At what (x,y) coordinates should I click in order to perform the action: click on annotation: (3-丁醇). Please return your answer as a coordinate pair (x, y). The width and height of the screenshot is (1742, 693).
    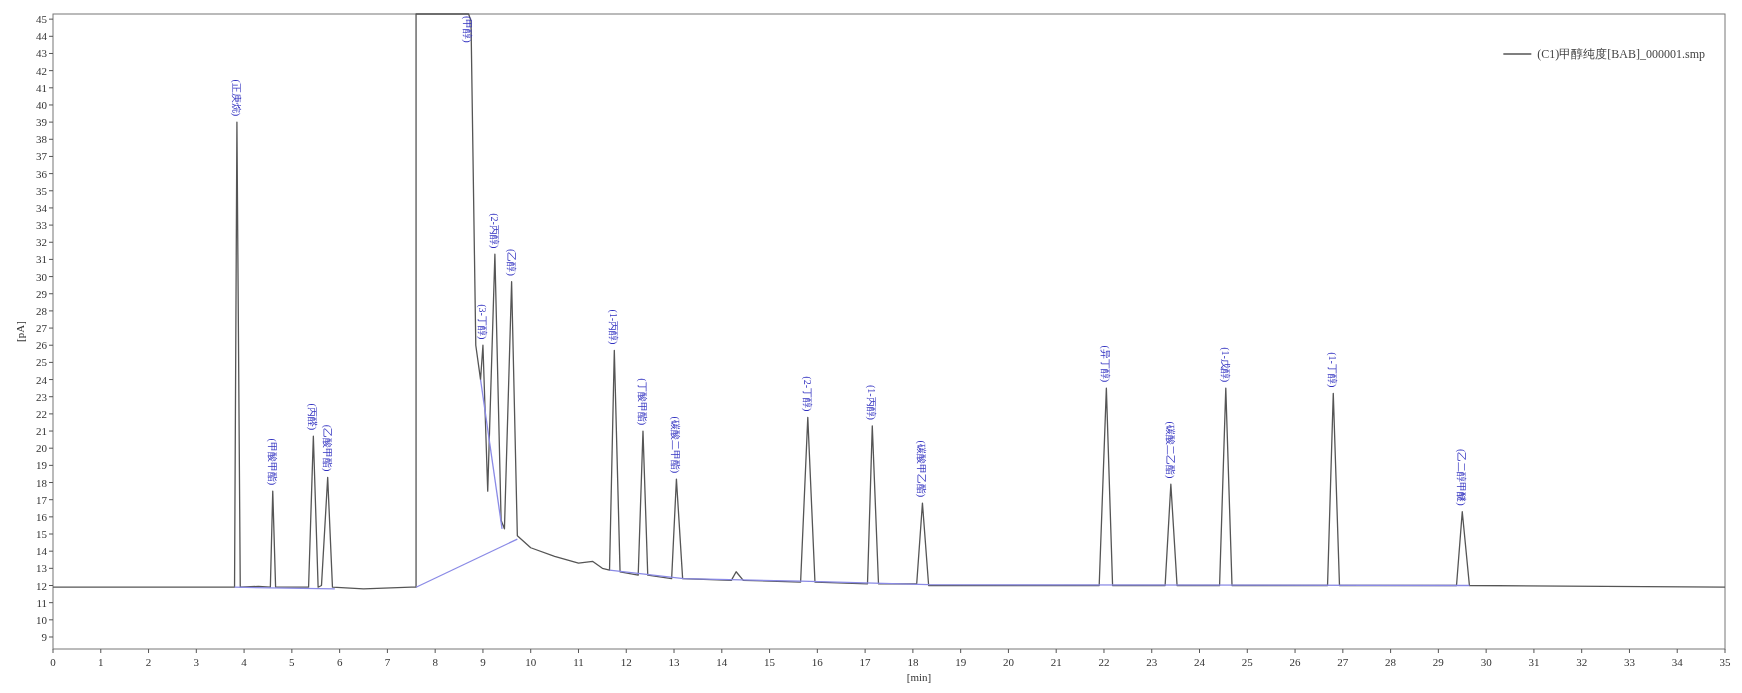
    Looking at the image, I should click on (481, 322).